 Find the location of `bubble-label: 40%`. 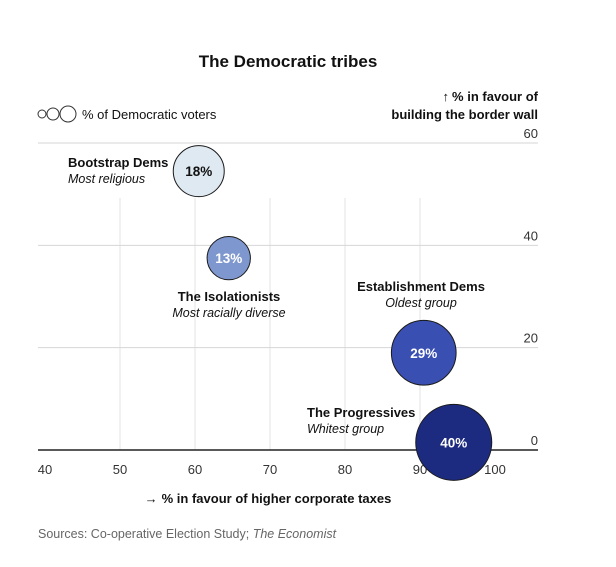

bubble-label: 40% is located at coordinates (453, 442).